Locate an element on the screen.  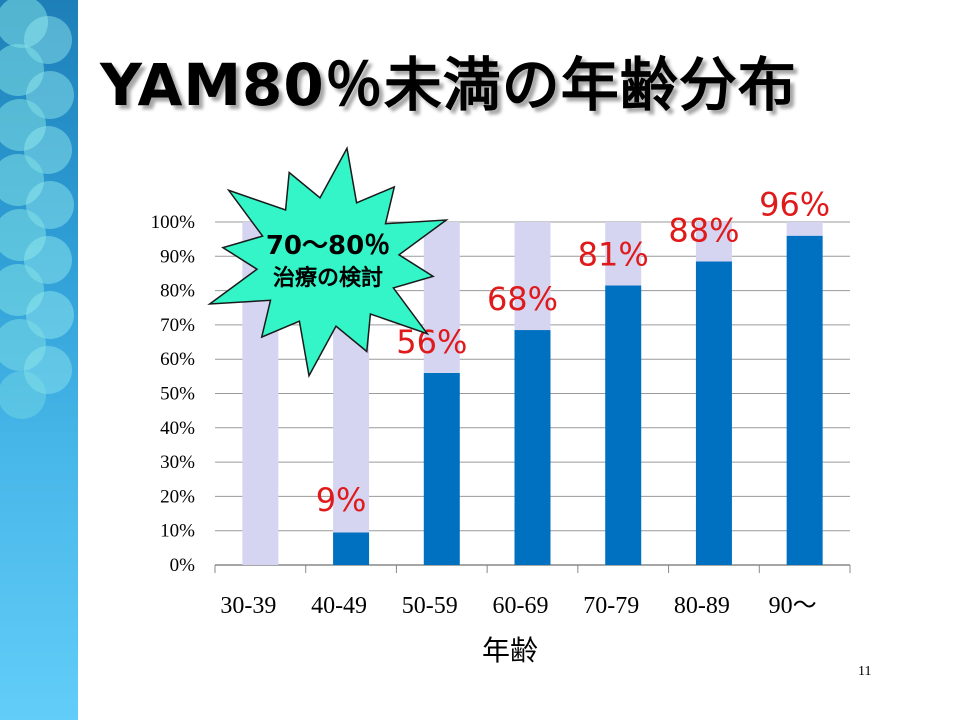
y-tick-label: 80% is located at coordinates (177, 291).